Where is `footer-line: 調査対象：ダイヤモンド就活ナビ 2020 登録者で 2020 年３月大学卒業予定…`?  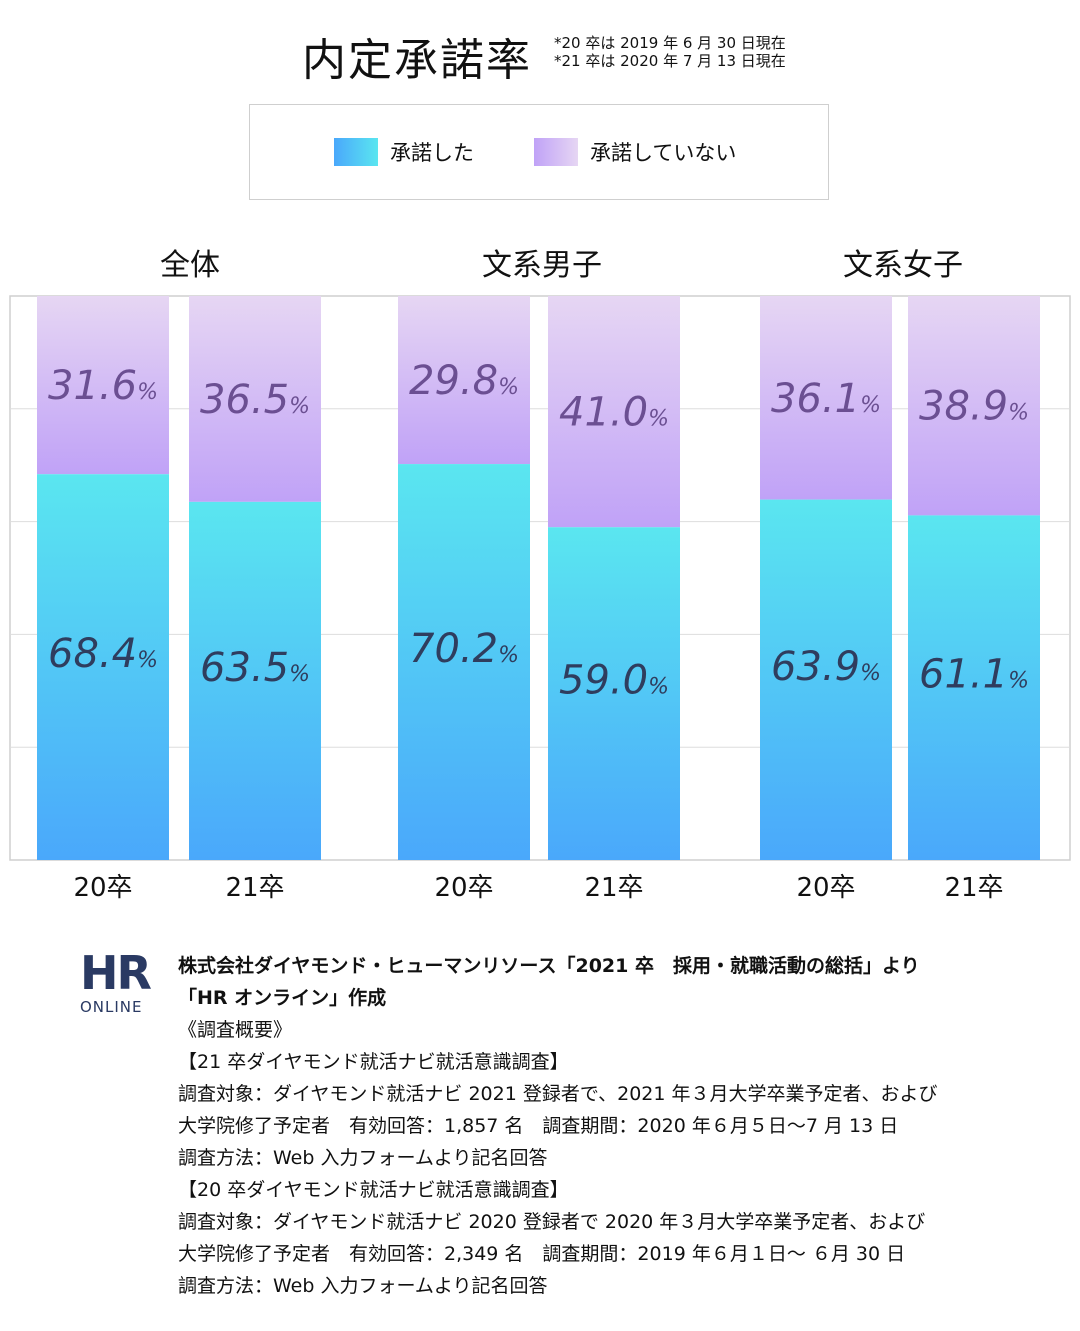
footer-line: 調査対象：ダイヤモンド就活ナビ 2020 登録者で 2020 年３月大学卒業予定… is located at coordinates (552, 1222).